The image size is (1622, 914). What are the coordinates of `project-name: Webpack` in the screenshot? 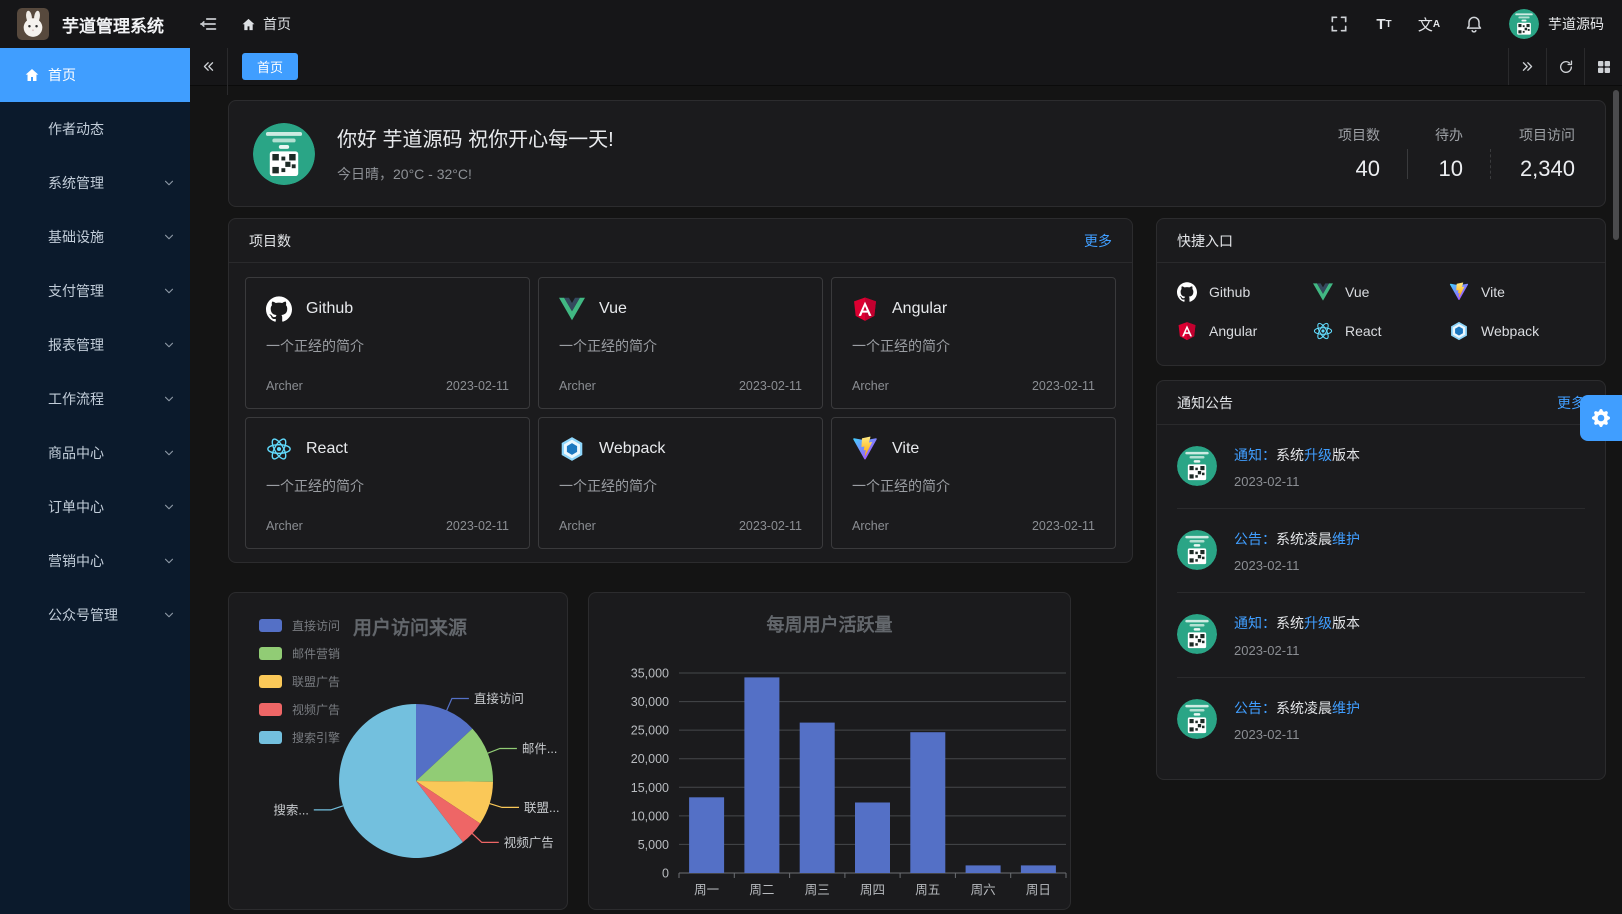 It's located at (632, 448).